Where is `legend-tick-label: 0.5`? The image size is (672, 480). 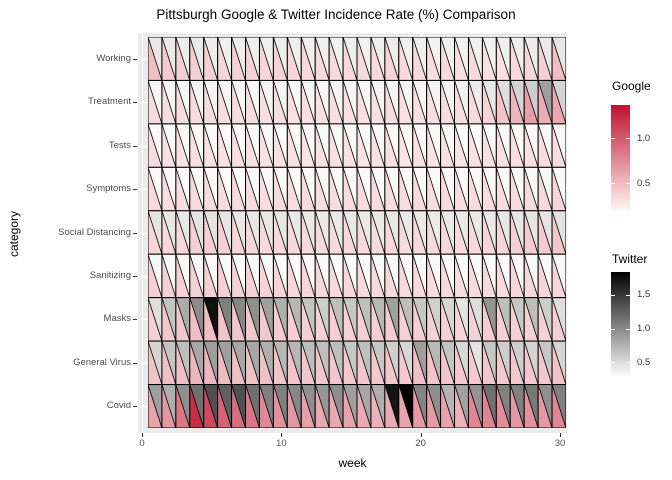
legend-tick-label: 0.5 is located at coordinates (644, 183).